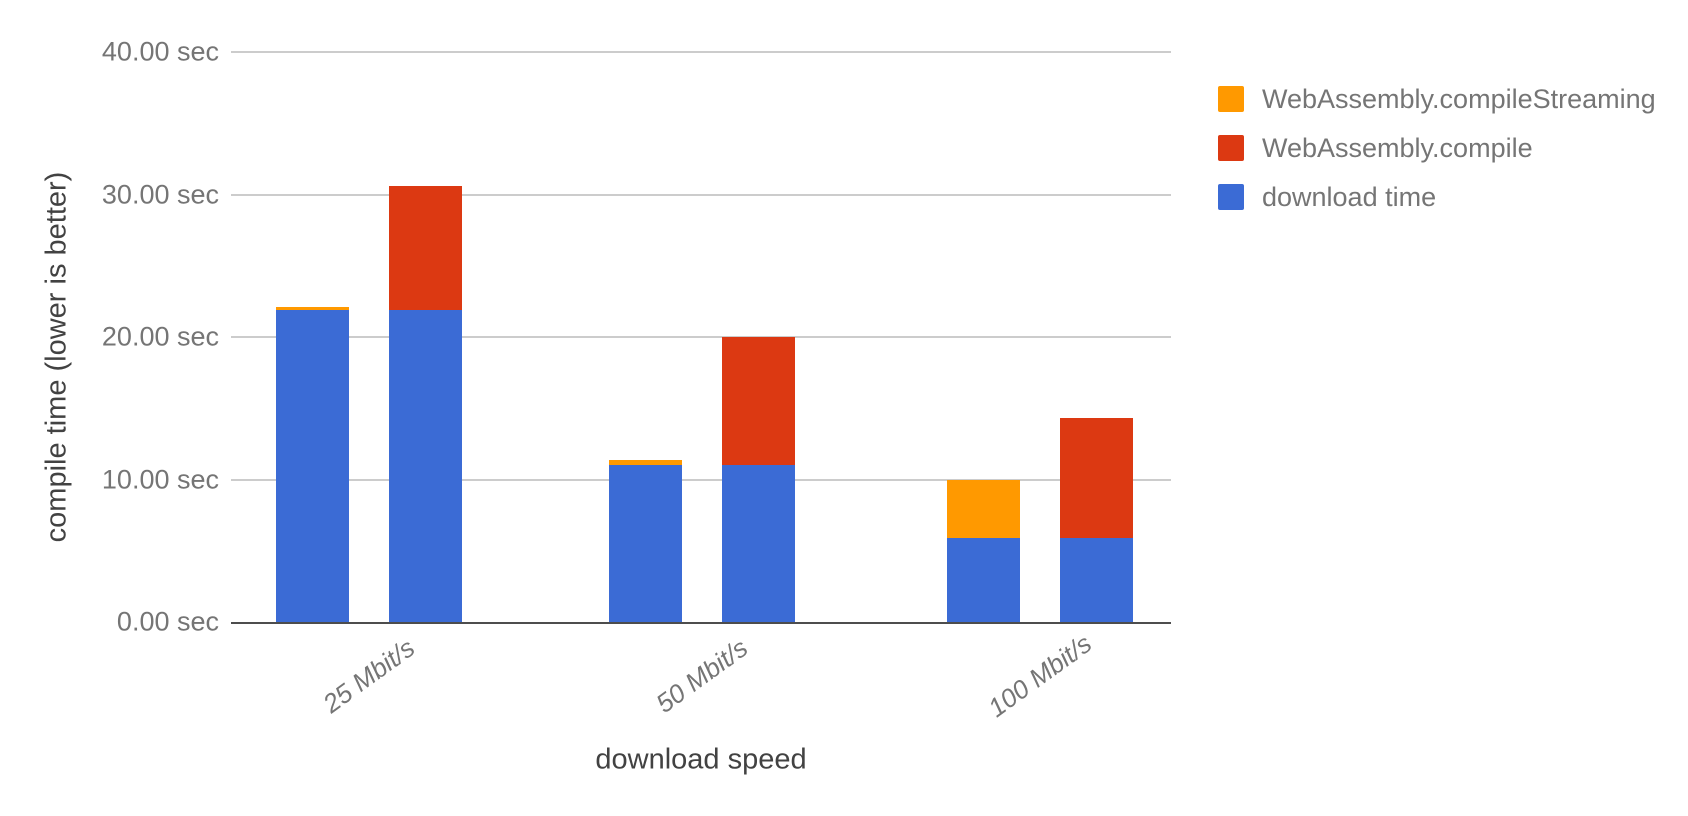  What do you see at coordinates (160, 336) in the screenshot?
I see `y-tick-label: 20.00 sec` at bounding box center [160, 336].